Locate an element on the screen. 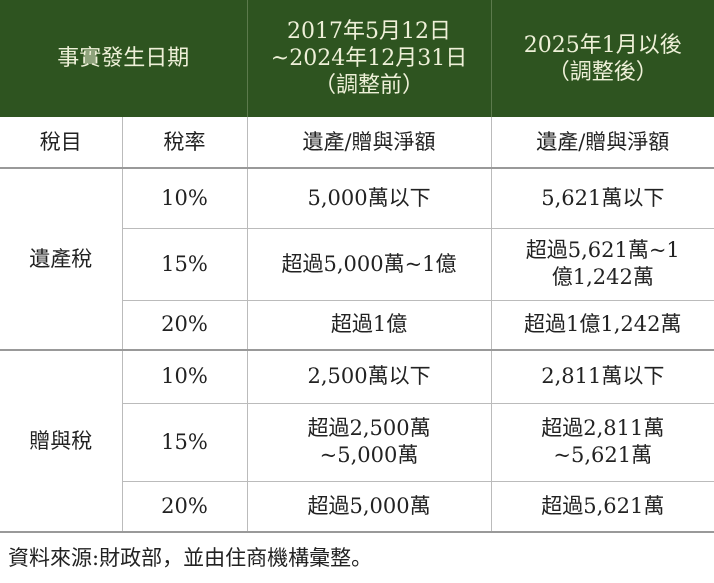  before-amount-cell: 超過2,500萬 ~5,000萬 is located at coordinates (369, 442).